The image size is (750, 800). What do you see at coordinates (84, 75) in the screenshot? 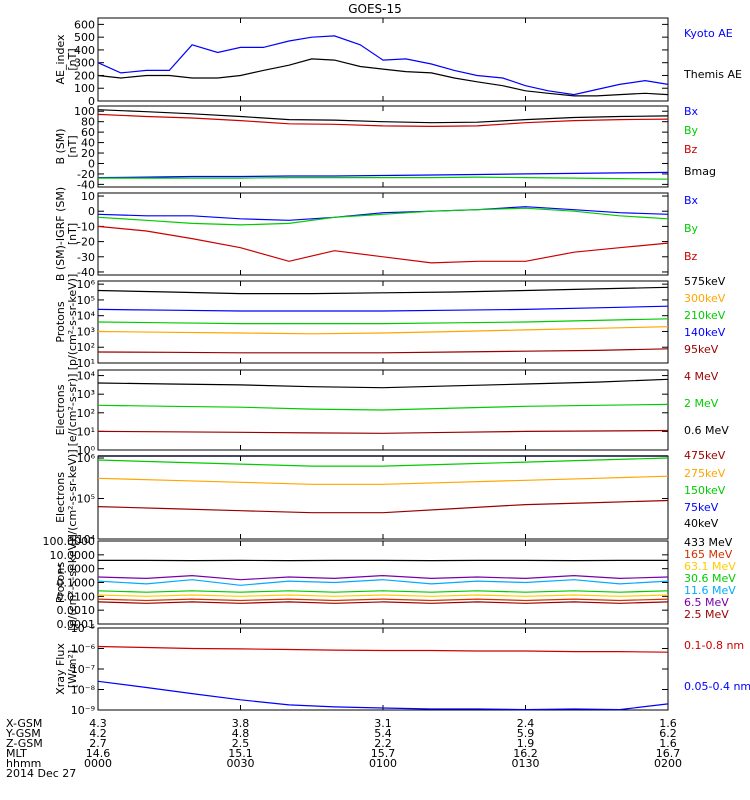
I see `y-tick-label: 200` at bounding box center [84, 75].